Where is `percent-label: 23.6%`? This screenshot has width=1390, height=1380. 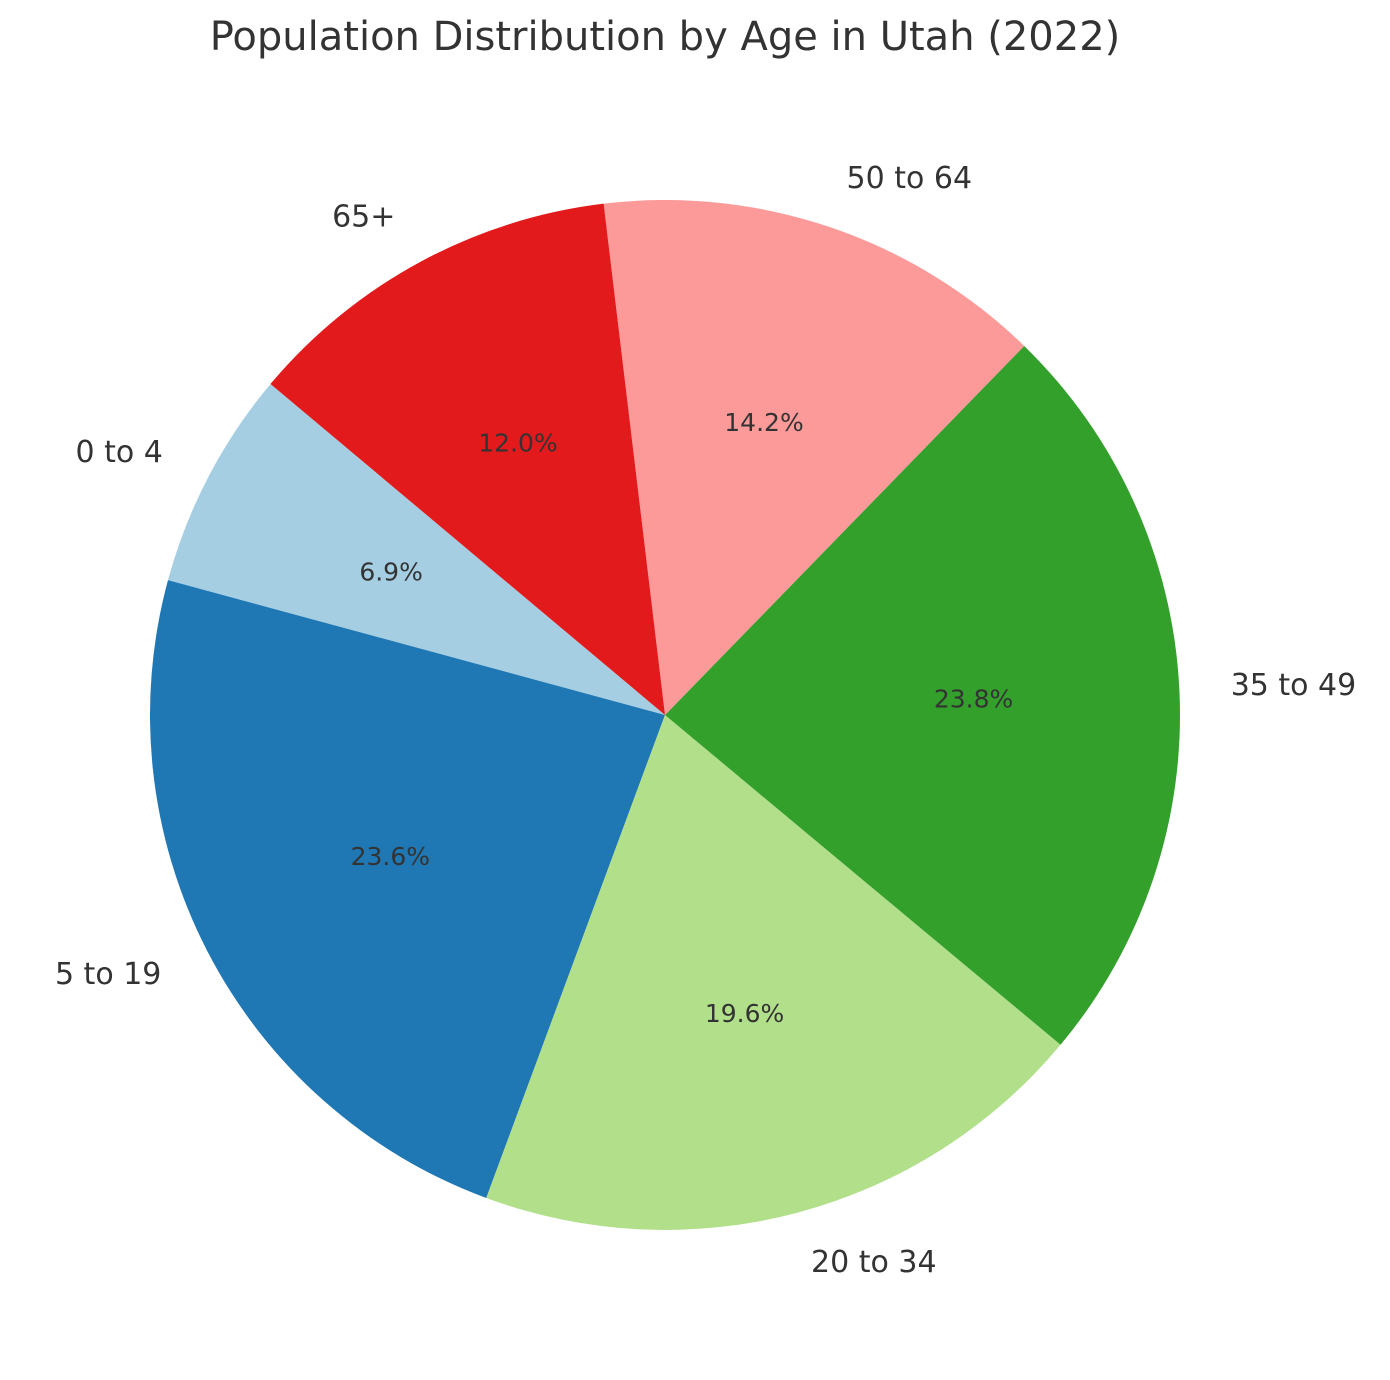
percent-label: 23.6% is located at coordinates (390, 856).